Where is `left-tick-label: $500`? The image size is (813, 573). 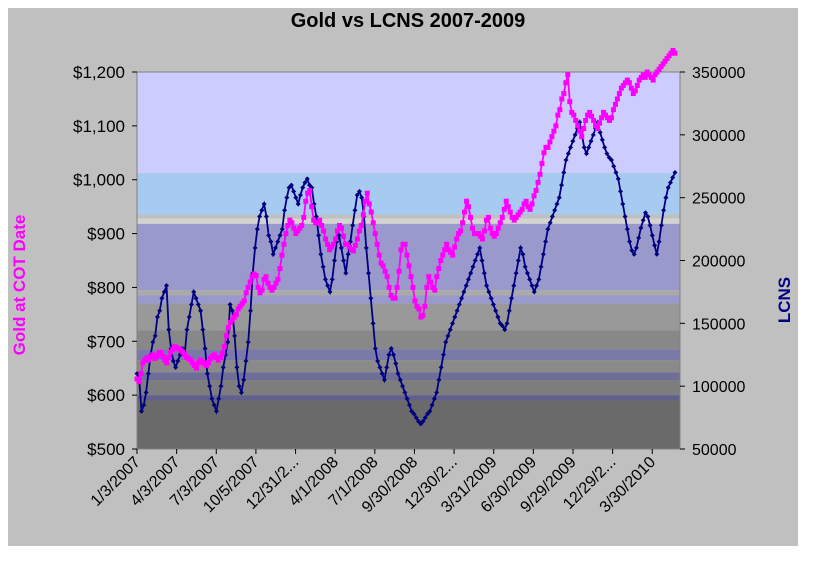
left-tick-label: $500 is located at coordinates (106, 449).